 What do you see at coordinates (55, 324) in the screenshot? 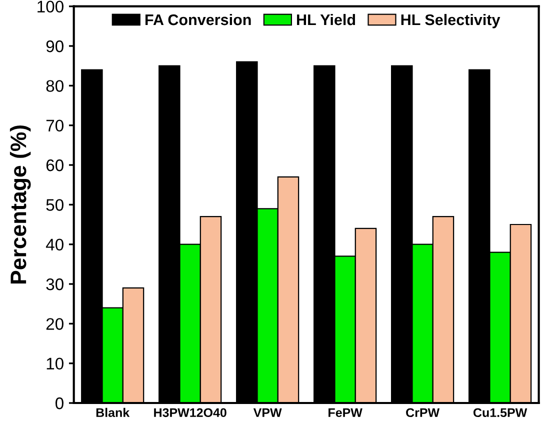
I see `y-tick-label: 20` at bounding box center [55, 324].